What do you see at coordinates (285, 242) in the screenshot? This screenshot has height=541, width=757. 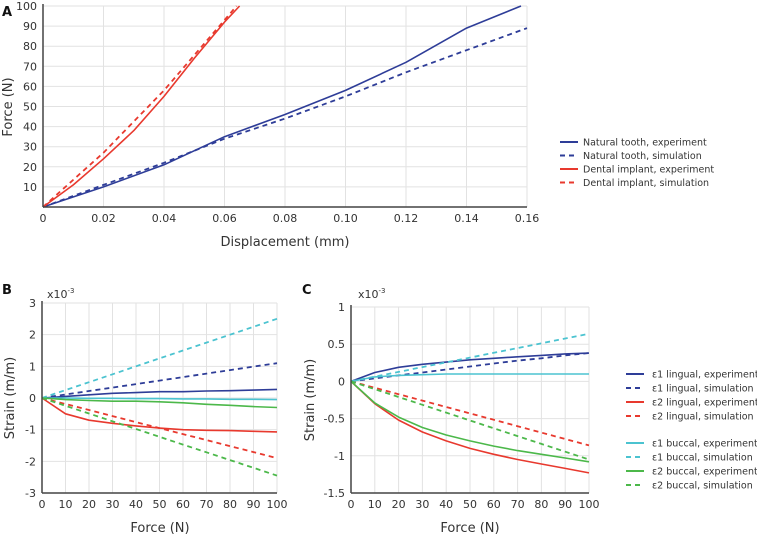 I see `x-axis-label: Displacement (mm)` at bounding box center [285, 242].